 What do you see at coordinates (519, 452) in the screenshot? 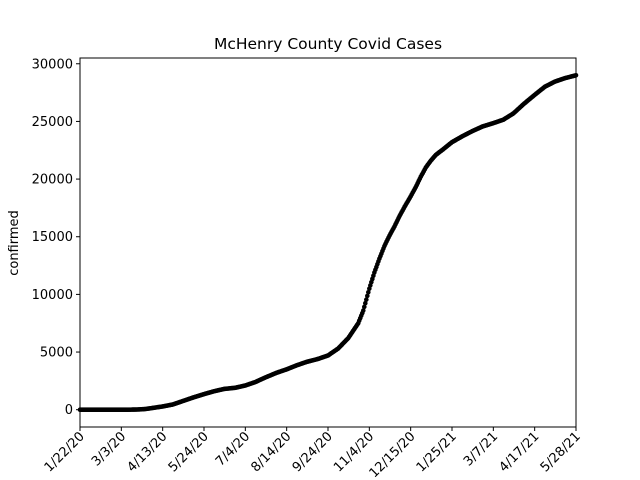
I see `x-tick-label: 4/17/21` at bounding box center [519, 452].